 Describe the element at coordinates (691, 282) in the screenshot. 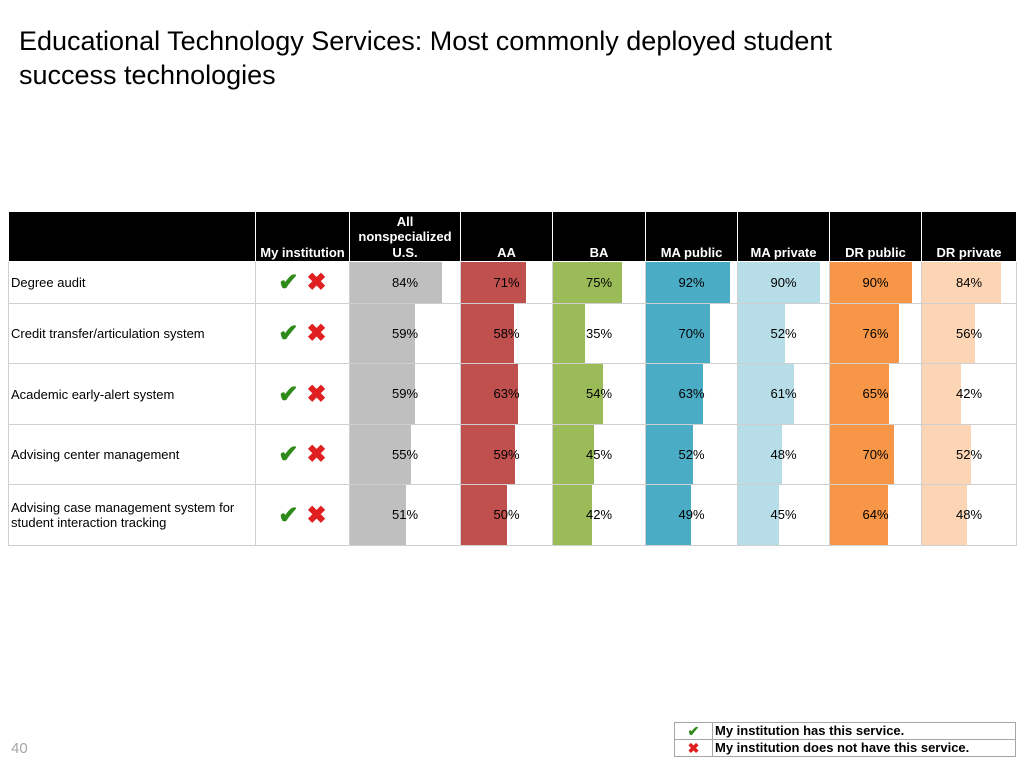

I see `cell-ma-public: 92%` at that location.